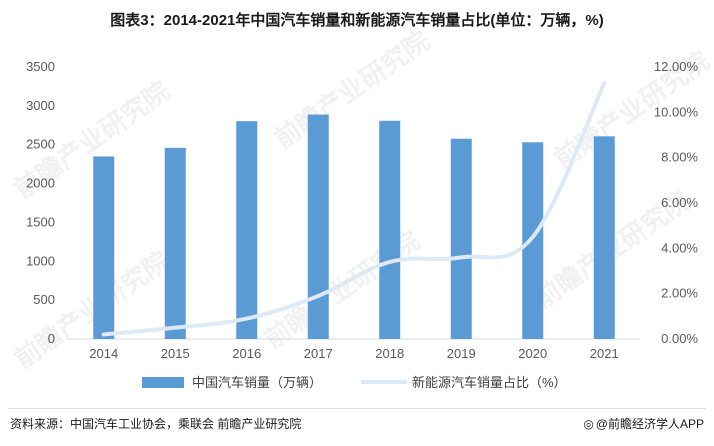  What do you see at coordinates (679, 247) in the screenshot?
I see `y-right-tick-label: 4.00%` at bounding box center [679, 247].